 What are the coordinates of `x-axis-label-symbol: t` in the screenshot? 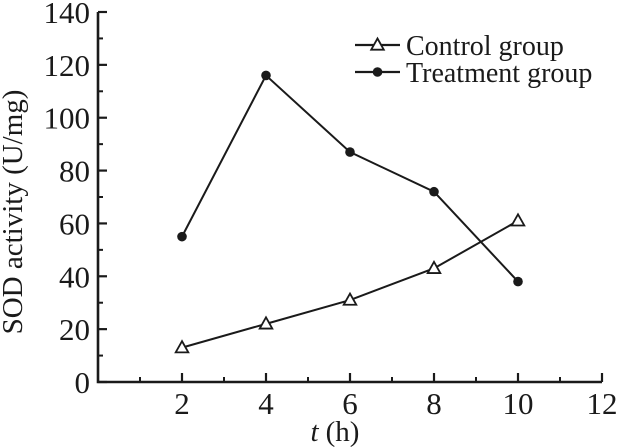 It's located at (315, 431).